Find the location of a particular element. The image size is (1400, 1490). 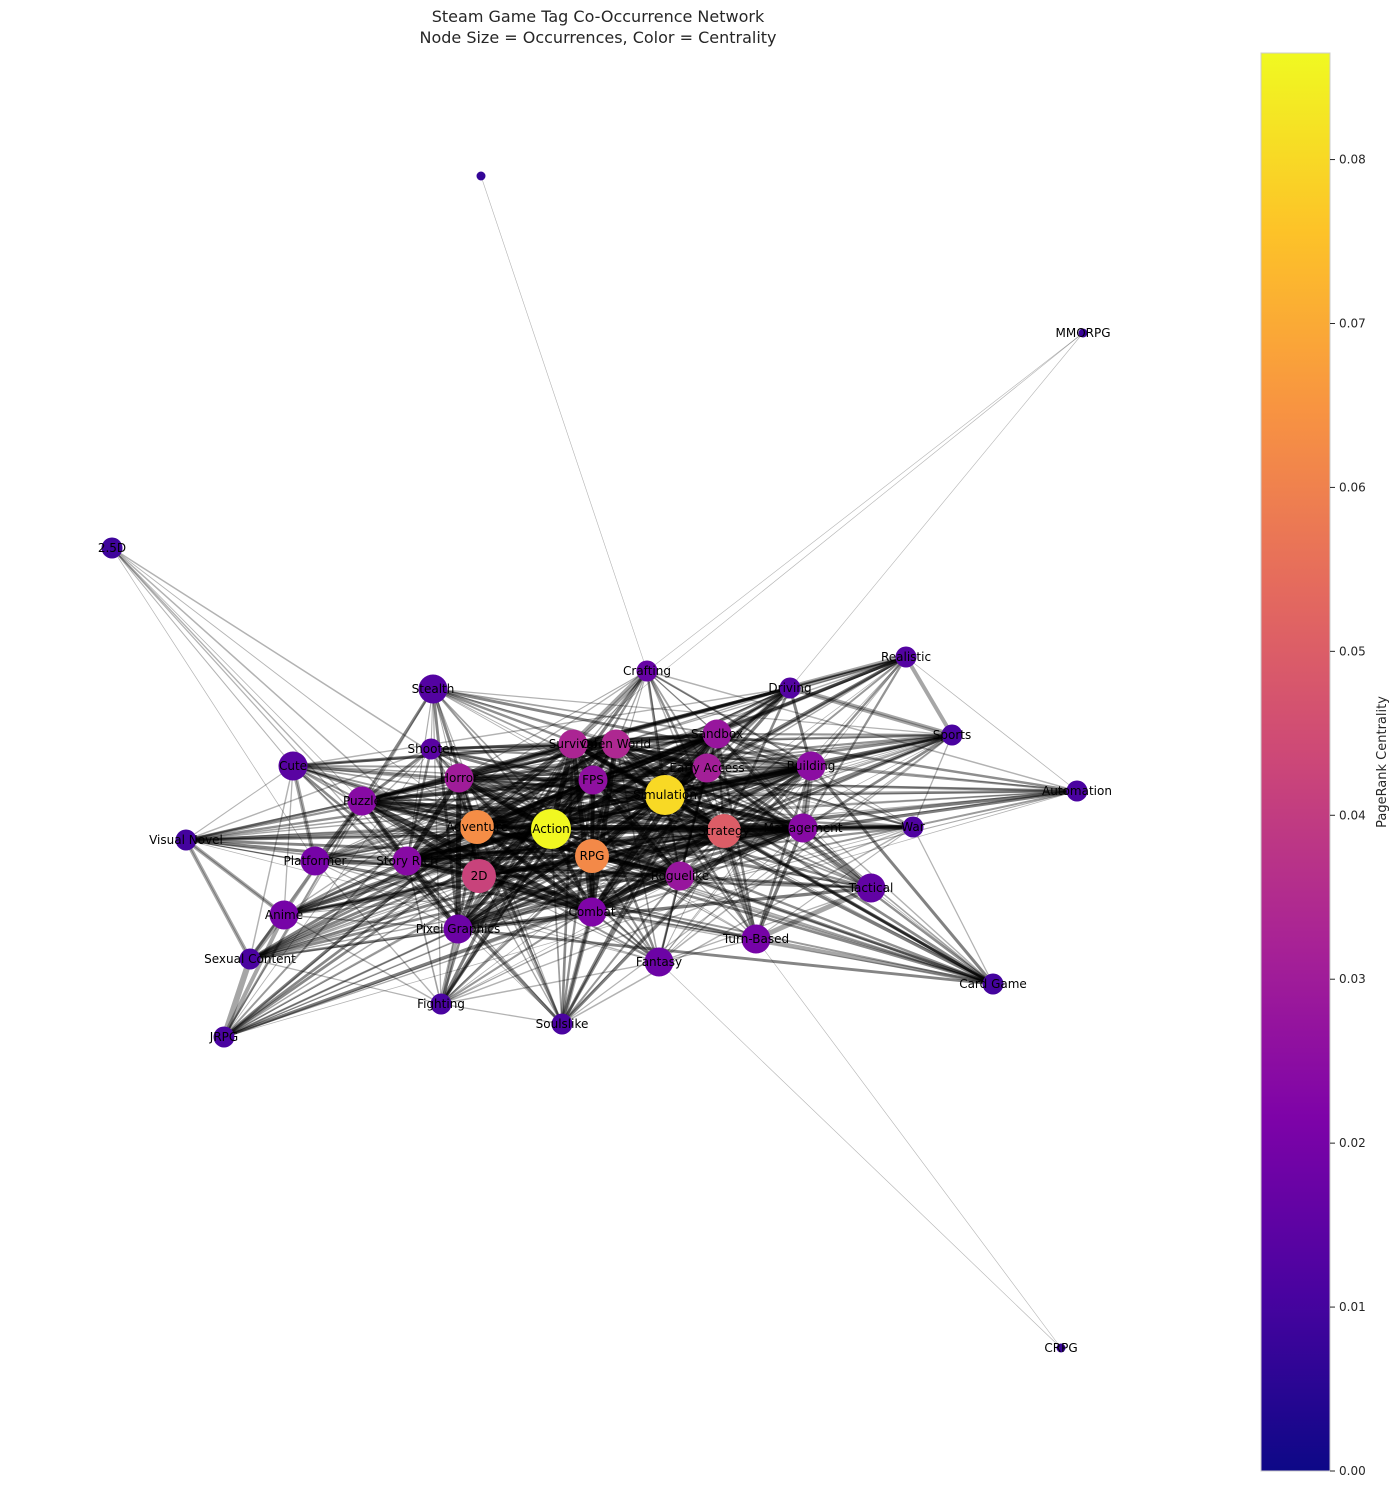

node-fighting is located at coordinates (441, 1004).